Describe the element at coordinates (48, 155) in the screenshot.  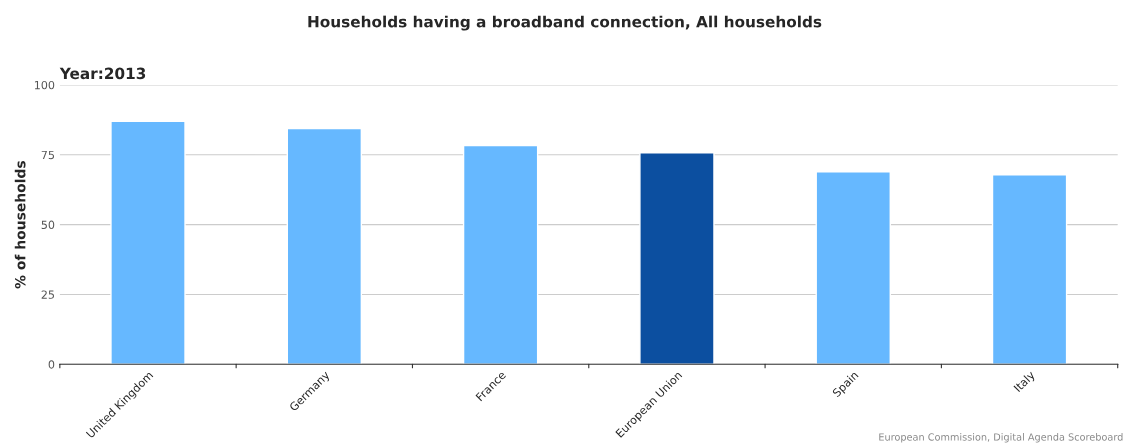
I see `y-tick-label: 75` at that location.